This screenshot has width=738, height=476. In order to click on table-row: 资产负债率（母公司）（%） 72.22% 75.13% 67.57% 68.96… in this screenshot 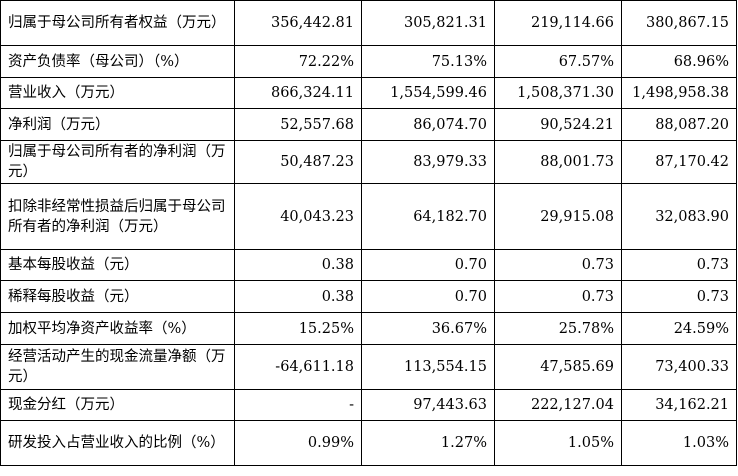, I will do `click(368, 61)`.